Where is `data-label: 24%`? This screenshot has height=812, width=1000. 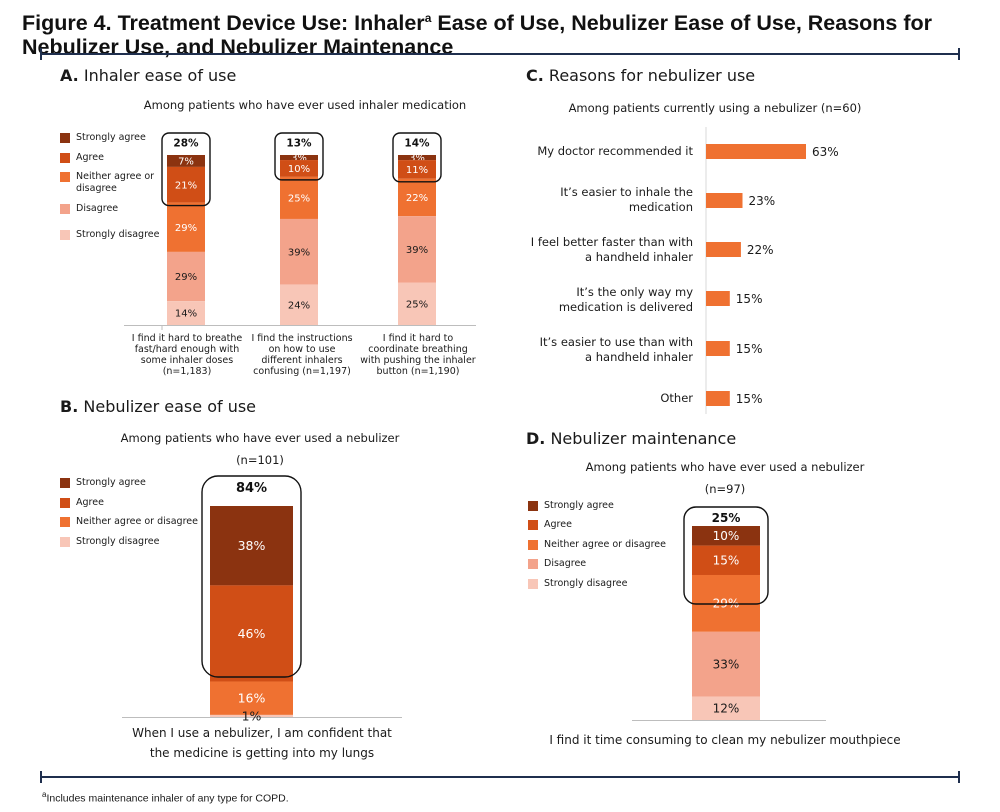
data-label: 24% is located at coordinates (299, 305).